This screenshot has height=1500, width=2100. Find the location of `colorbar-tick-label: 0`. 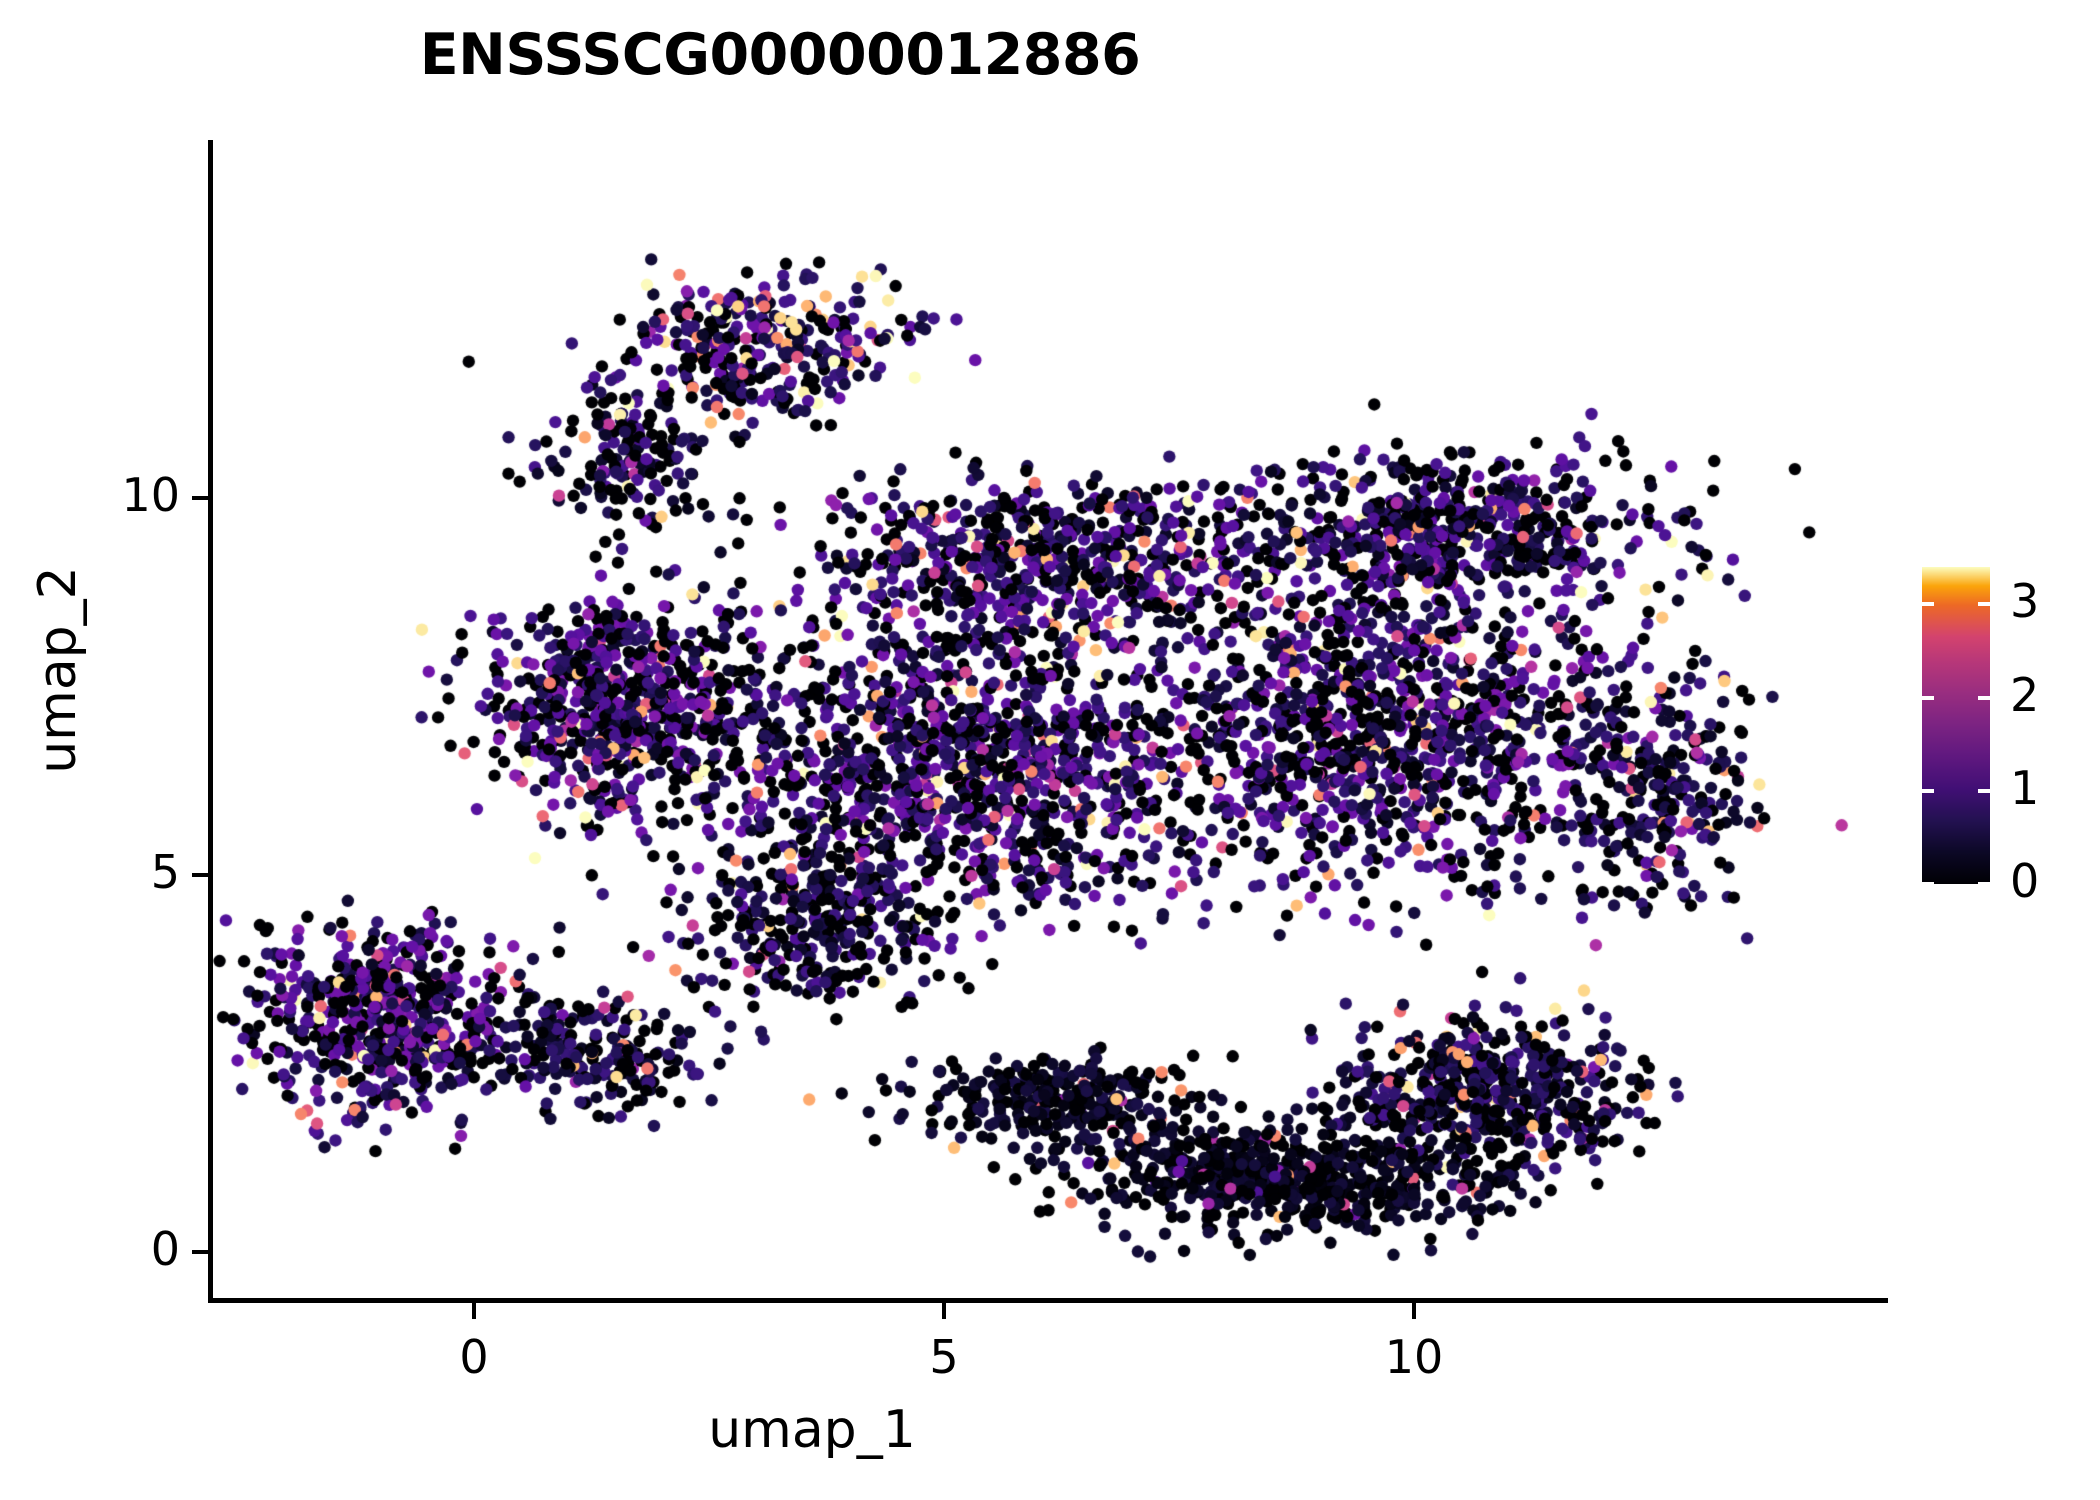

colorbar-tick-label: 0 is located at coordinates (2025, 881).